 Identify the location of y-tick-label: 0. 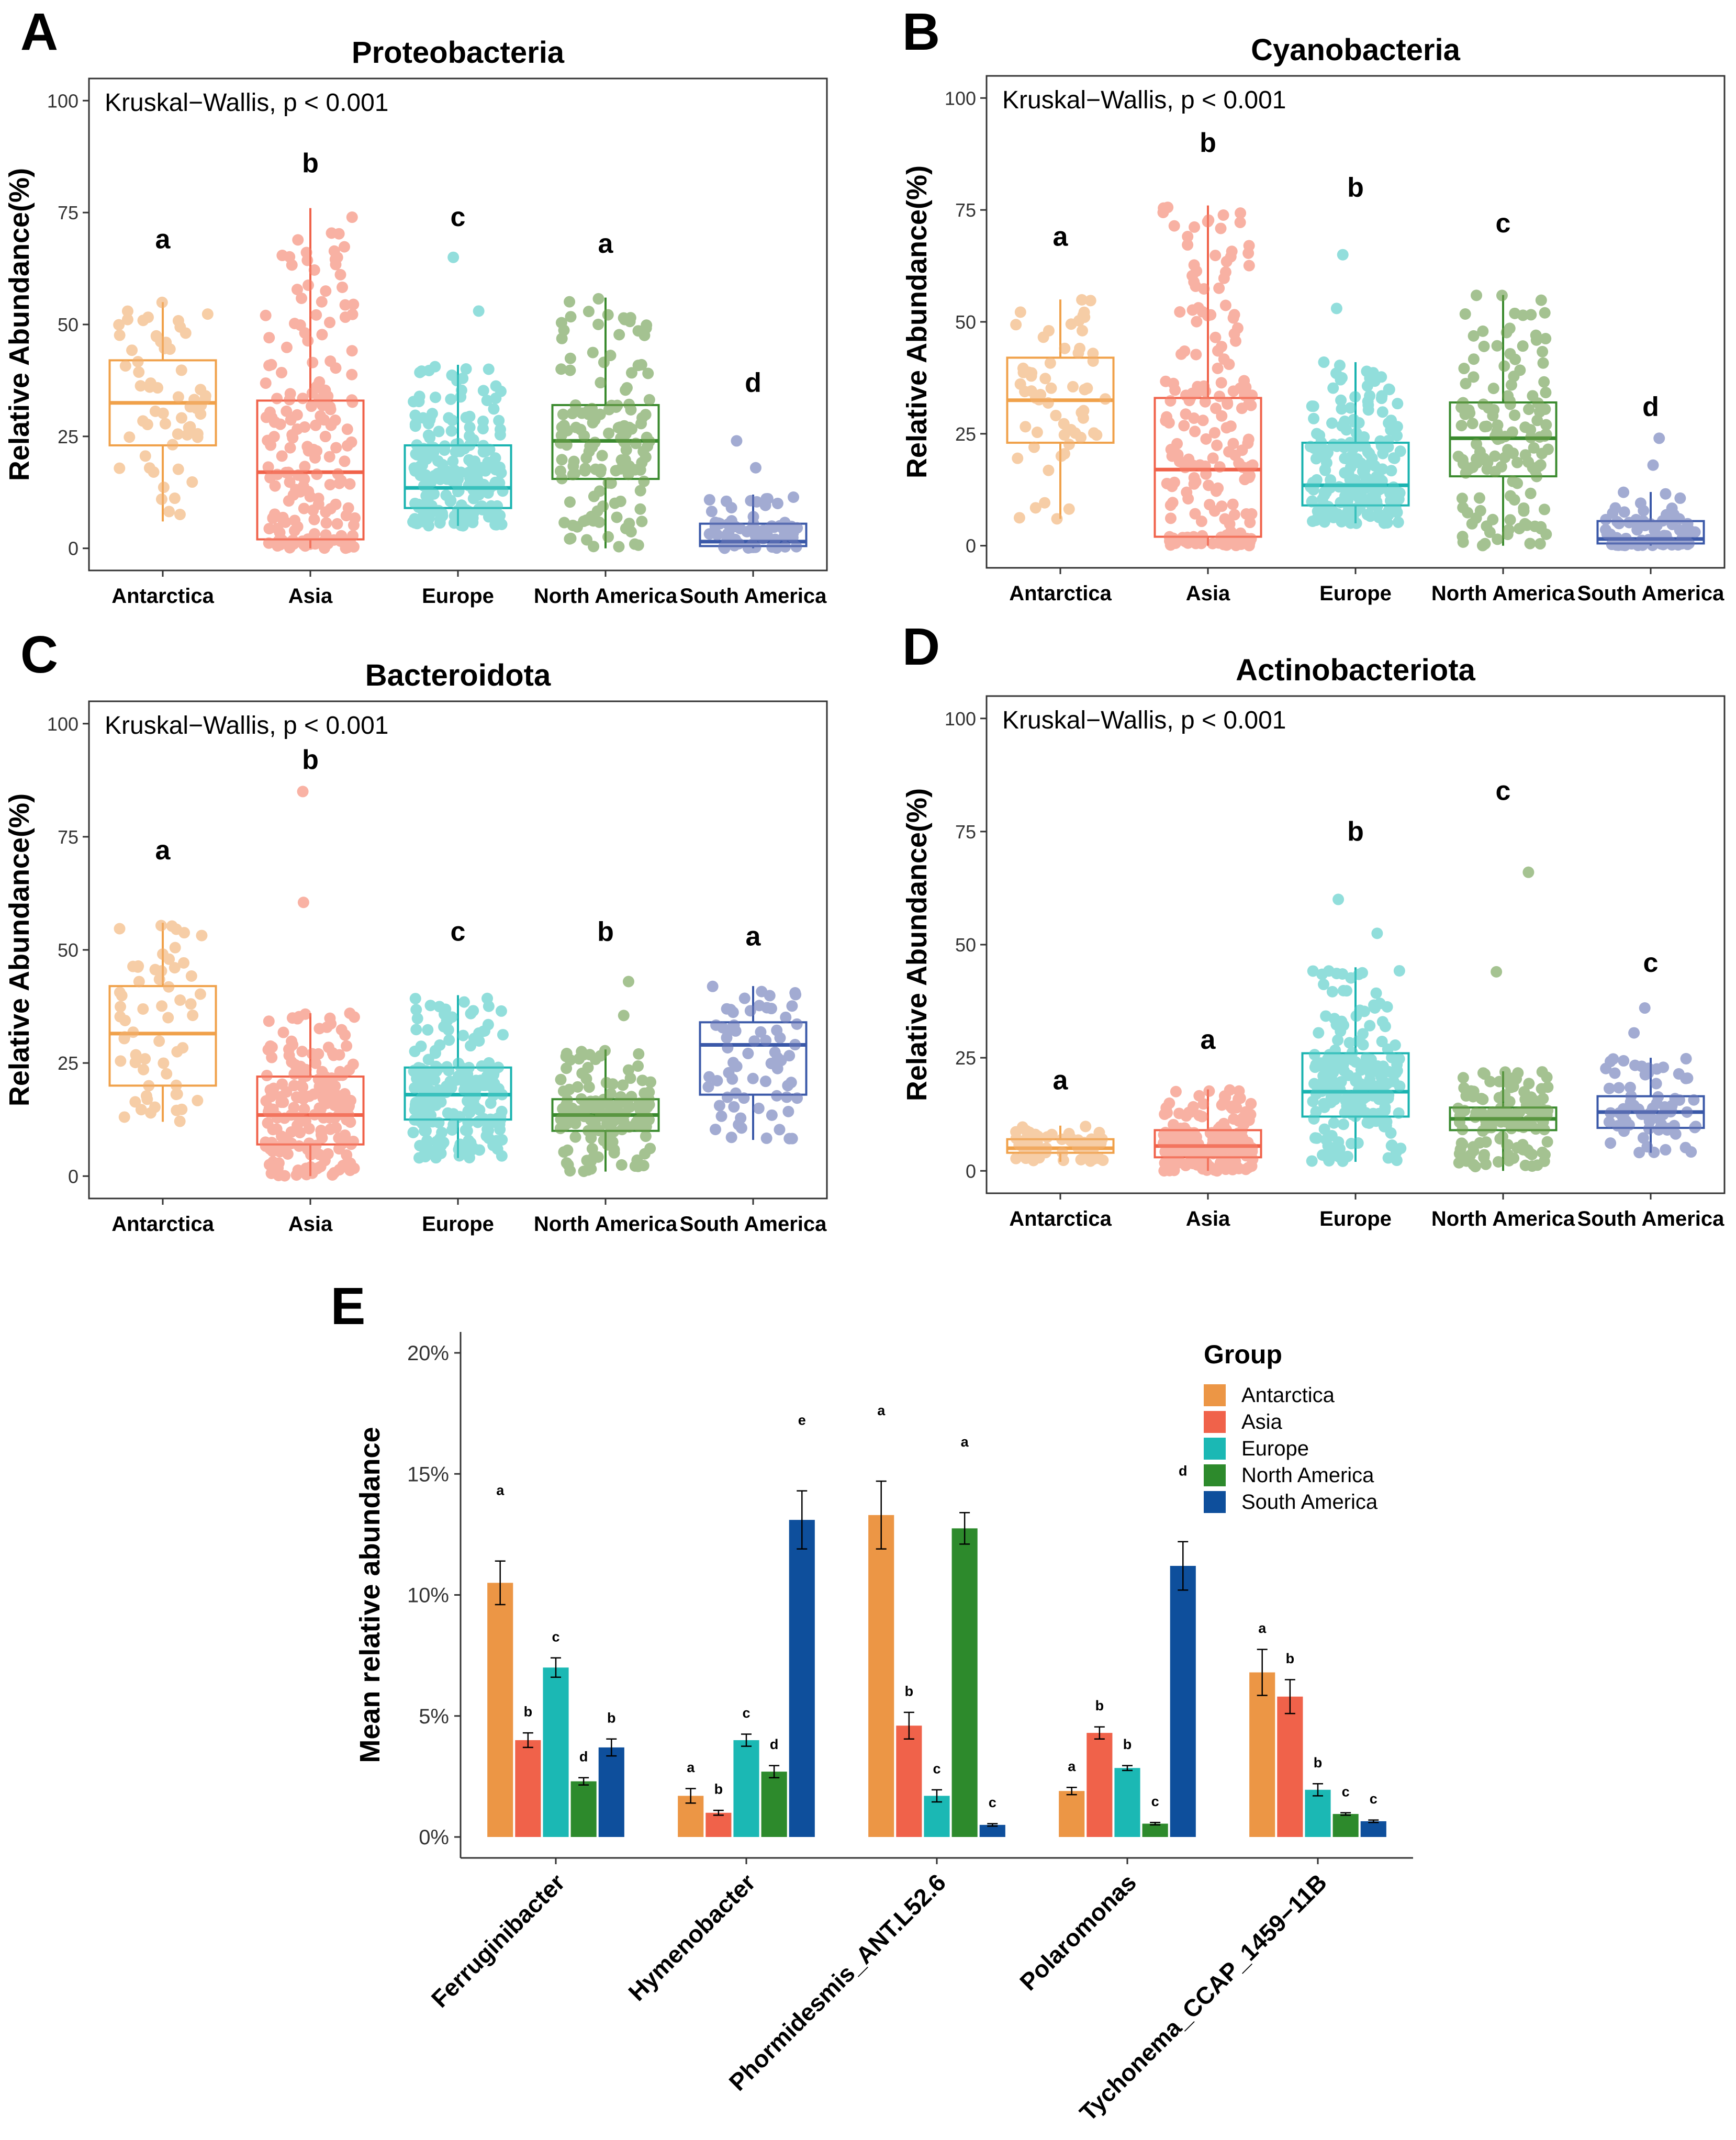
(971, 1171).